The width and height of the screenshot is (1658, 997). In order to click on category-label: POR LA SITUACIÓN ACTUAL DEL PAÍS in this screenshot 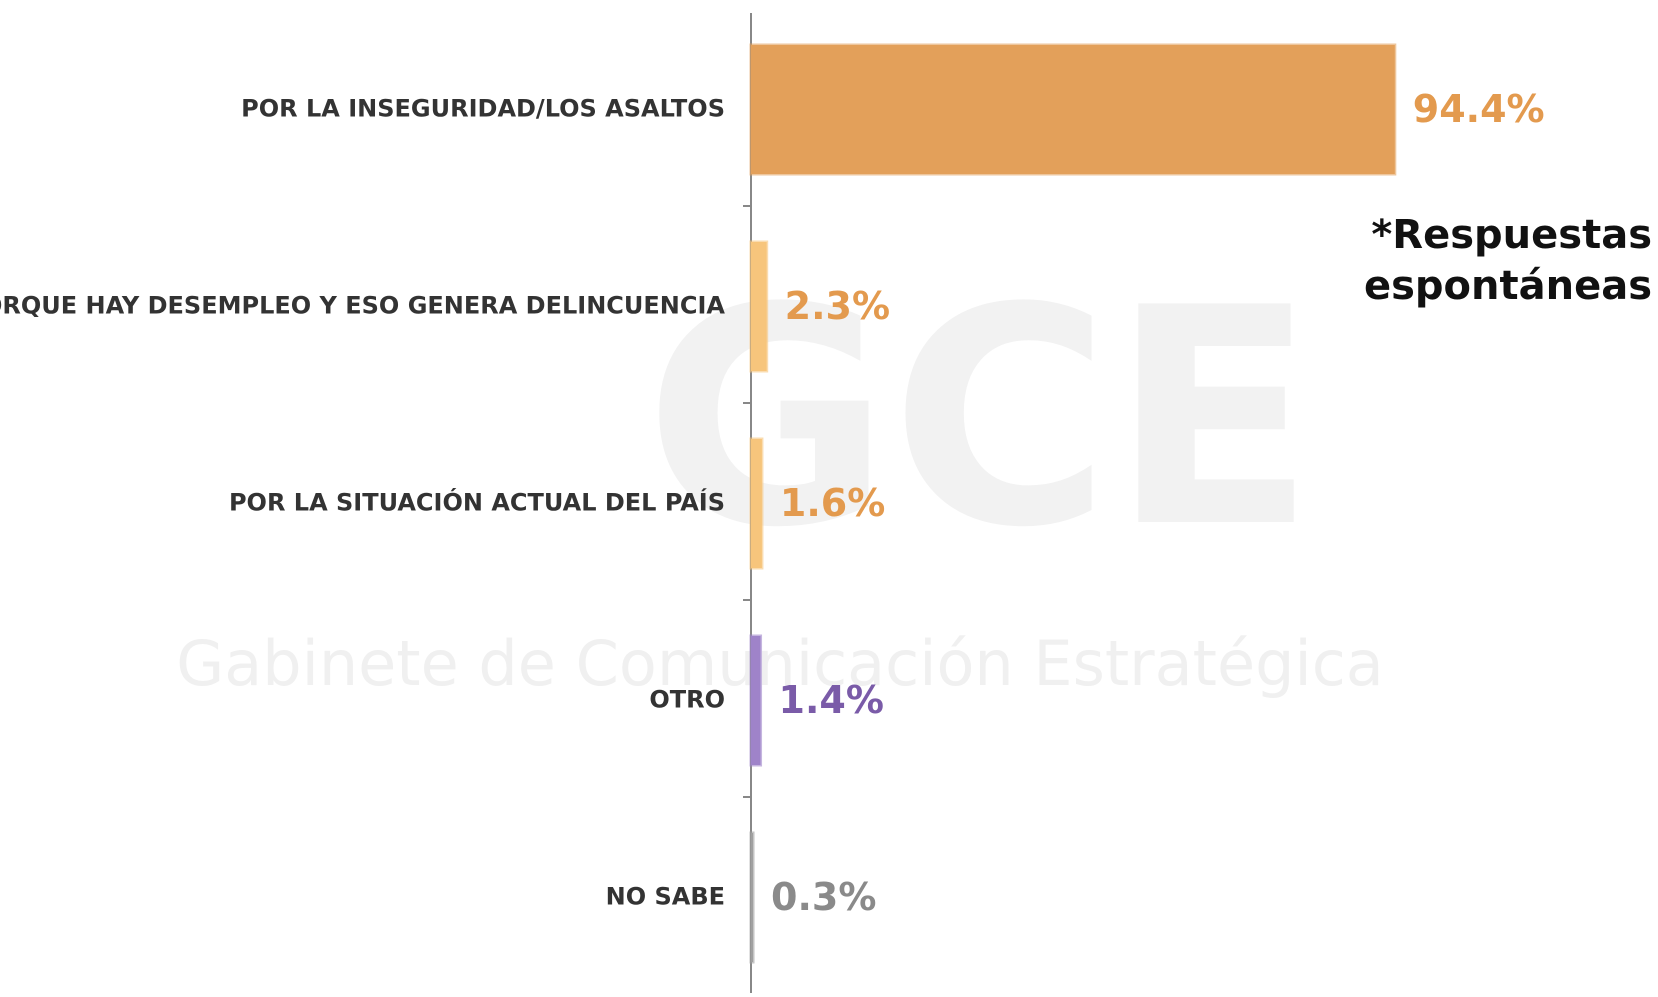, I will do `click(477, 502)`.